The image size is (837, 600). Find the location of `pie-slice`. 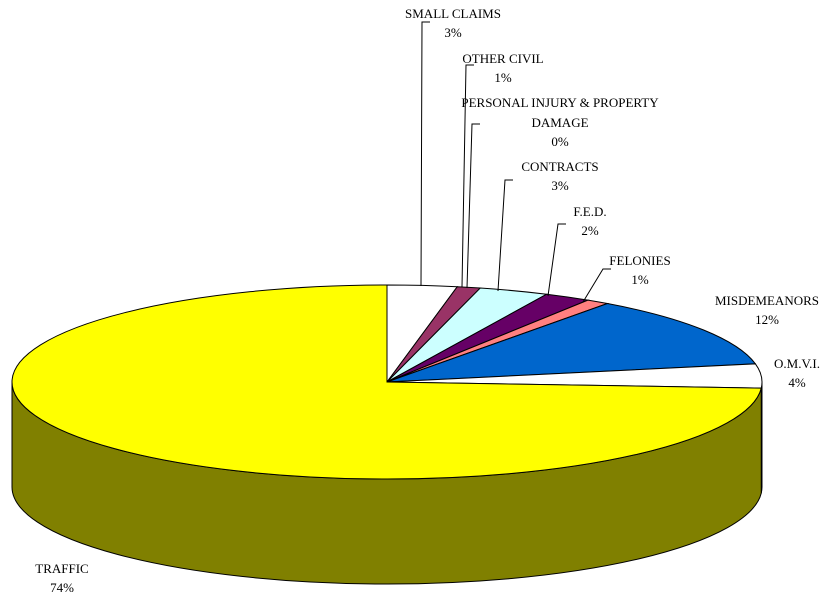

pie-slice is located at coordinates (571, 343).